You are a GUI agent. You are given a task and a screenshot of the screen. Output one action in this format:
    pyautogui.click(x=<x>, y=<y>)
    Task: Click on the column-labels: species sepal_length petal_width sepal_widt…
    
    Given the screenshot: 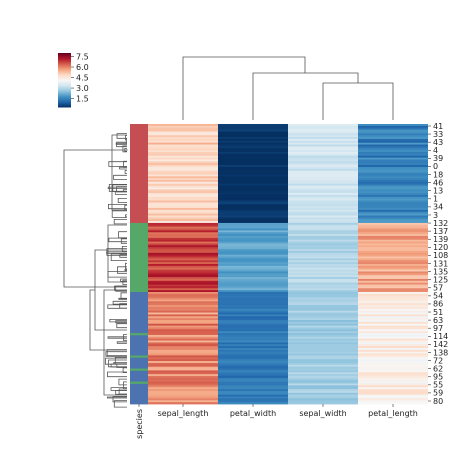 What is the action you would take?
    pyautogui.click(x=276, y=421)
    